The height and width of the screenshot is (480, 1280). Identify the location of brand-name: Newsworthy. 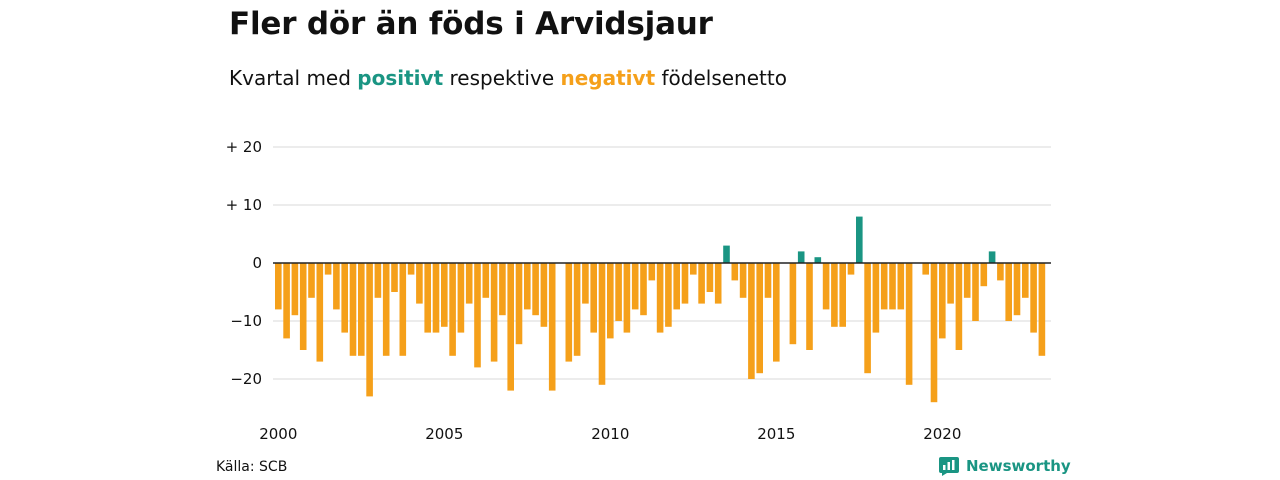
(1018, 466).